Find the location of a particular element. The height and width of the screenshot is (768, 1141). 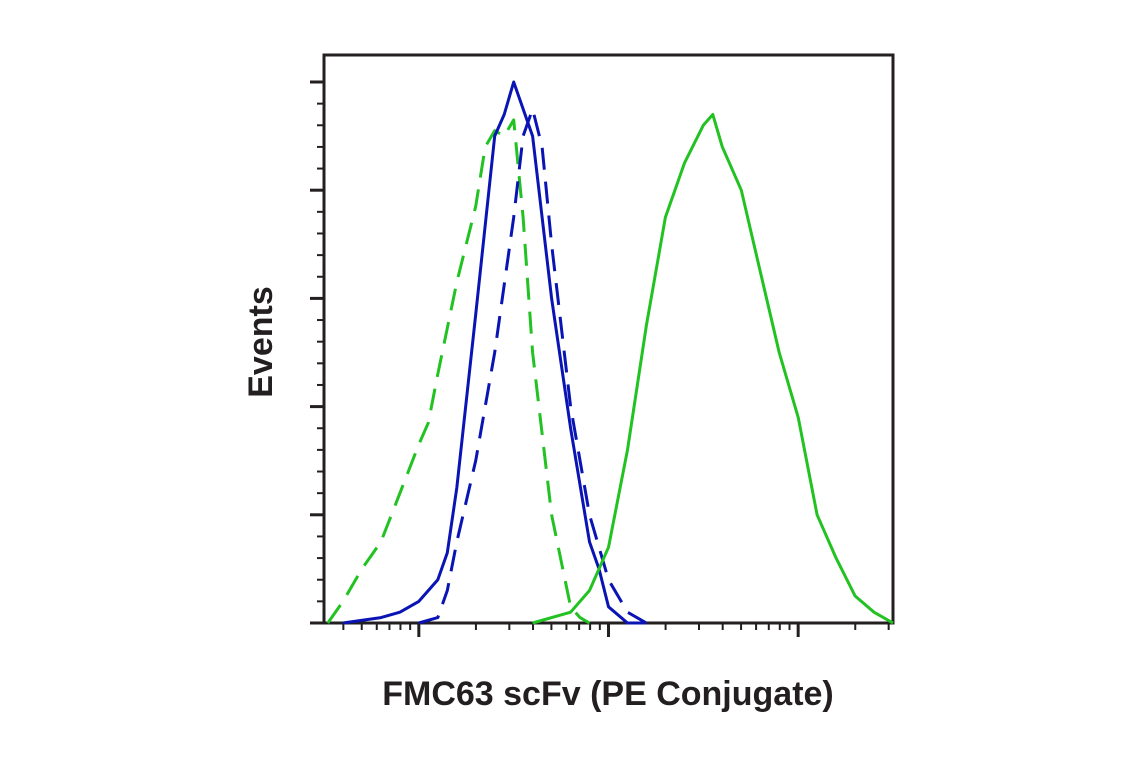

x-axis-ticks is located at coordinates (616, 630).